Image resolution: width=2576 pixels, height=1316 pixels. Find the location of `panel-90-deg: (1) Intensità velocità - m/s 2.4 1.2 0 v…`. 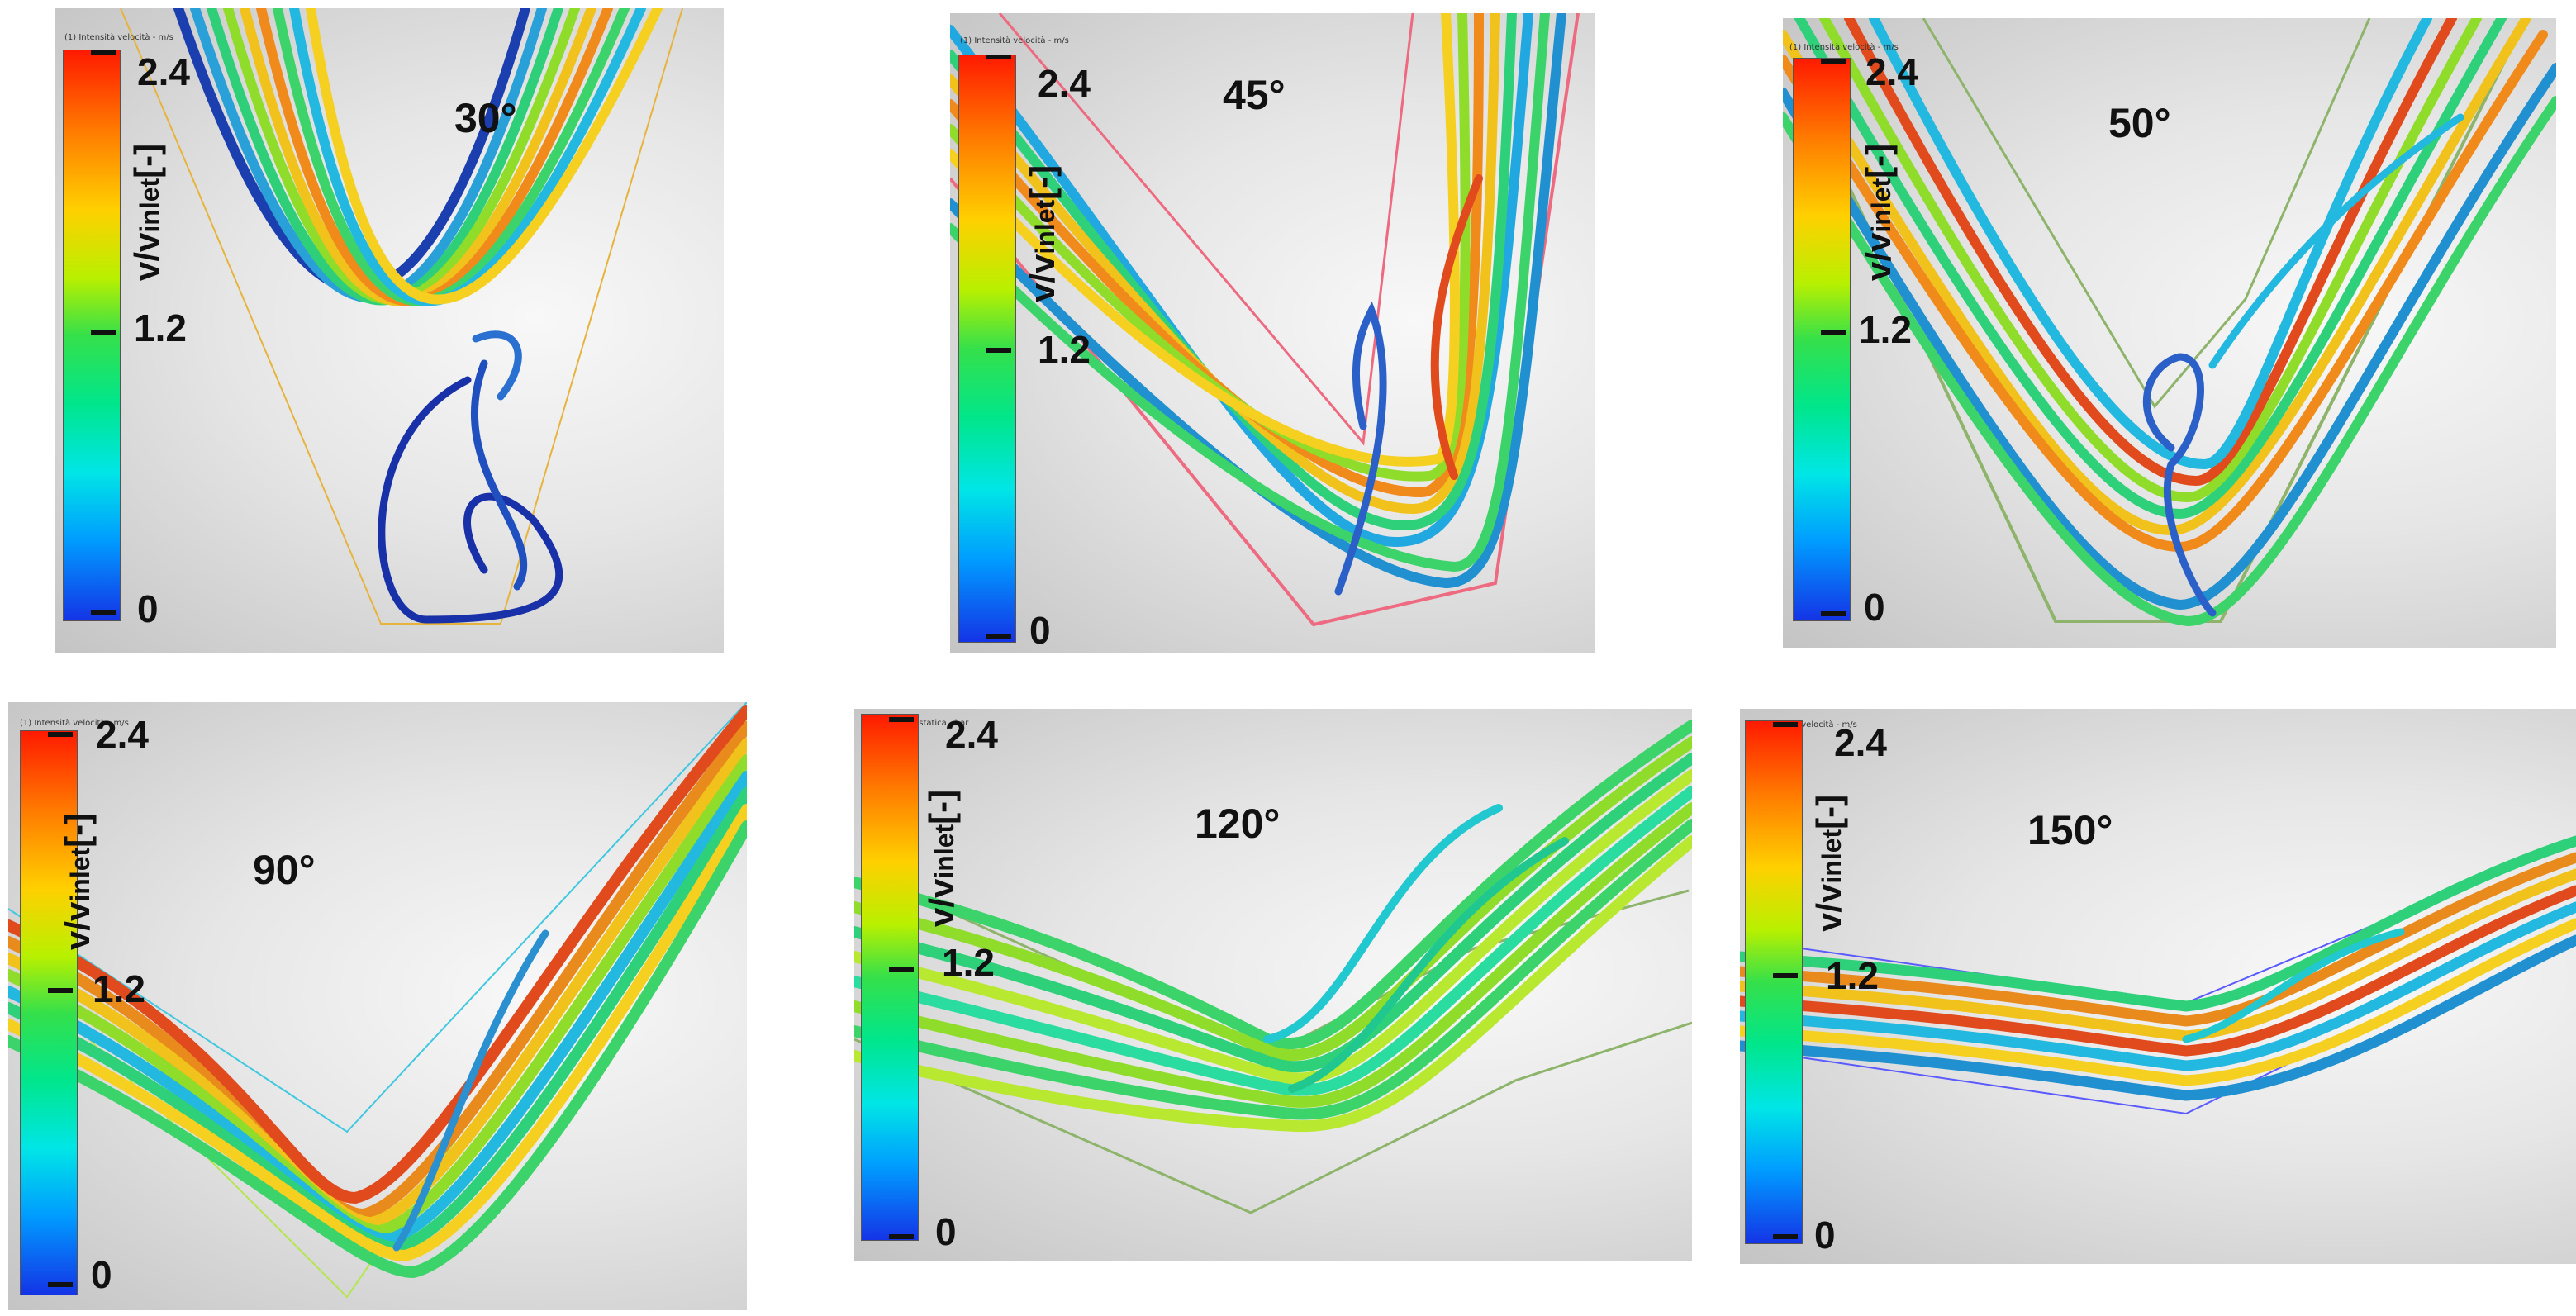

panel-90-deg: (1) Intensità velocità - m/s 2.4 1.2 0 v… is located at coordinates (377, 1006).